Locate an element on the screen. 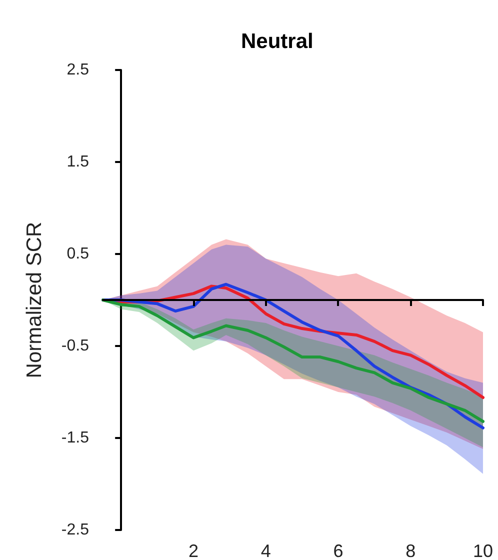 This screenshot has width=498, height=560. y-tick-label: -1.5 is located at coordinates (75, 438).